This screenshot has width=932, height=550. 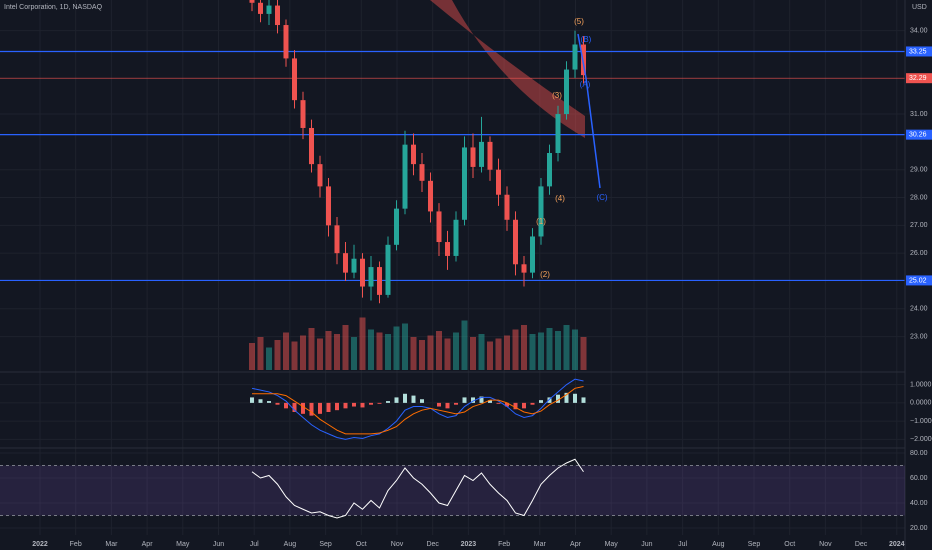 What do you see at coordinates (919, 225) in the screenshot?
I see `y-tick-label: 27.00` at bounding box center [919, 225].